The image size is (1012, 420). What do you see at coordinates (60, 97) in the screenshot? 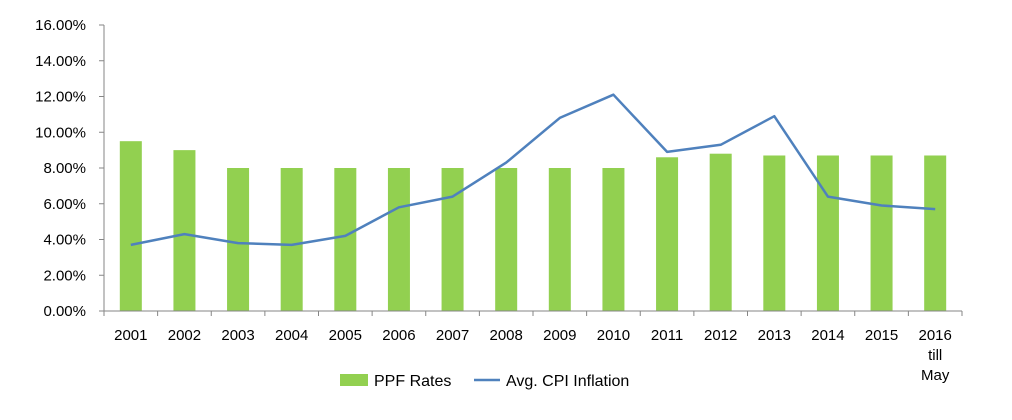
I see `y-tick-label: 12.00%` at bounding box center [60, 97].